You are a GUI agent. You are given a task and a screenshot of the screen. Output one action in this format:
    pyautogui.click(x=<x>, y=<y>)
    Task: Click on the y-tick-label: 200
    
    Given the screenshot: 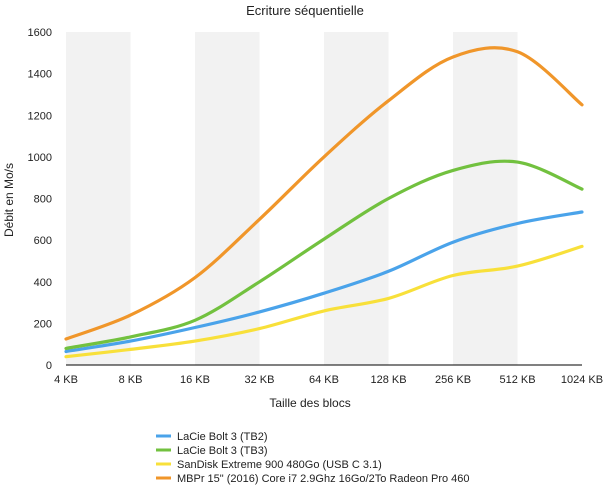 What is the action you would take?
    pyautogui.click(x=43, y=324)
    